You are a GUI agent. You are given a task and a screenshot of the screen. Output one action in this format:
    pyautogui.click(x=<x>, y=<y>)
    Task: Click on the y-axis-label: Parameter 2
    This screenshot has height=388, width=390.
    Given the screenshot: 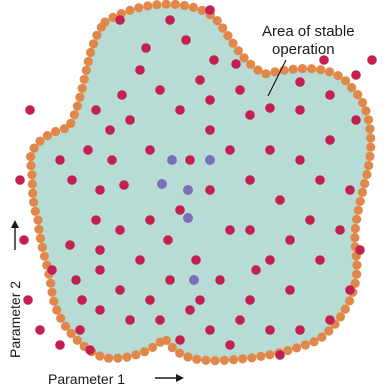 What is the action you would take?
    pyautogui.click(x=15, y=319)
    